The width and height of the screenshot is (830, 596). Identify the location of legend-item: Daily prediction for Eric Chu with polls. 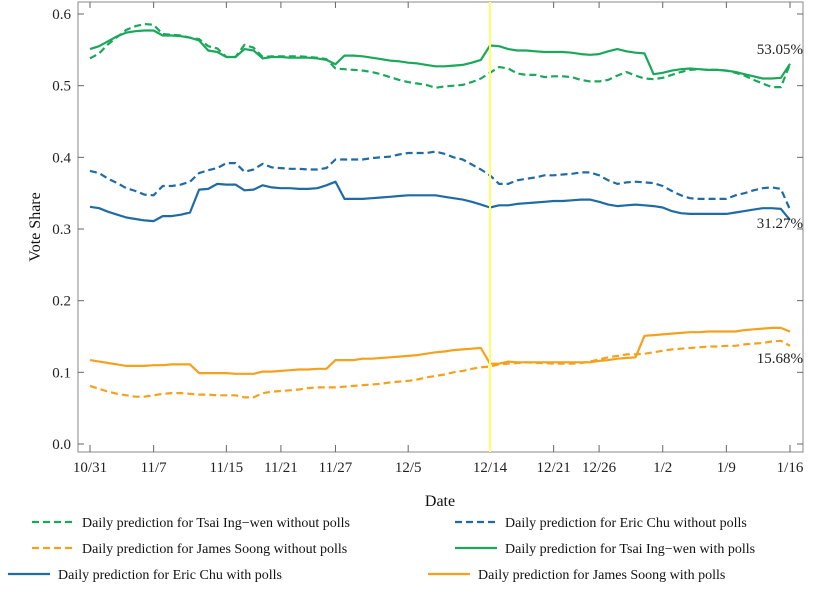
(145, 575).